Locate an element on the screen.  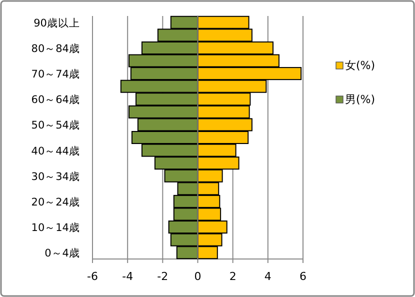
x-tick-label: 0 is located at coordinates (198, 276).